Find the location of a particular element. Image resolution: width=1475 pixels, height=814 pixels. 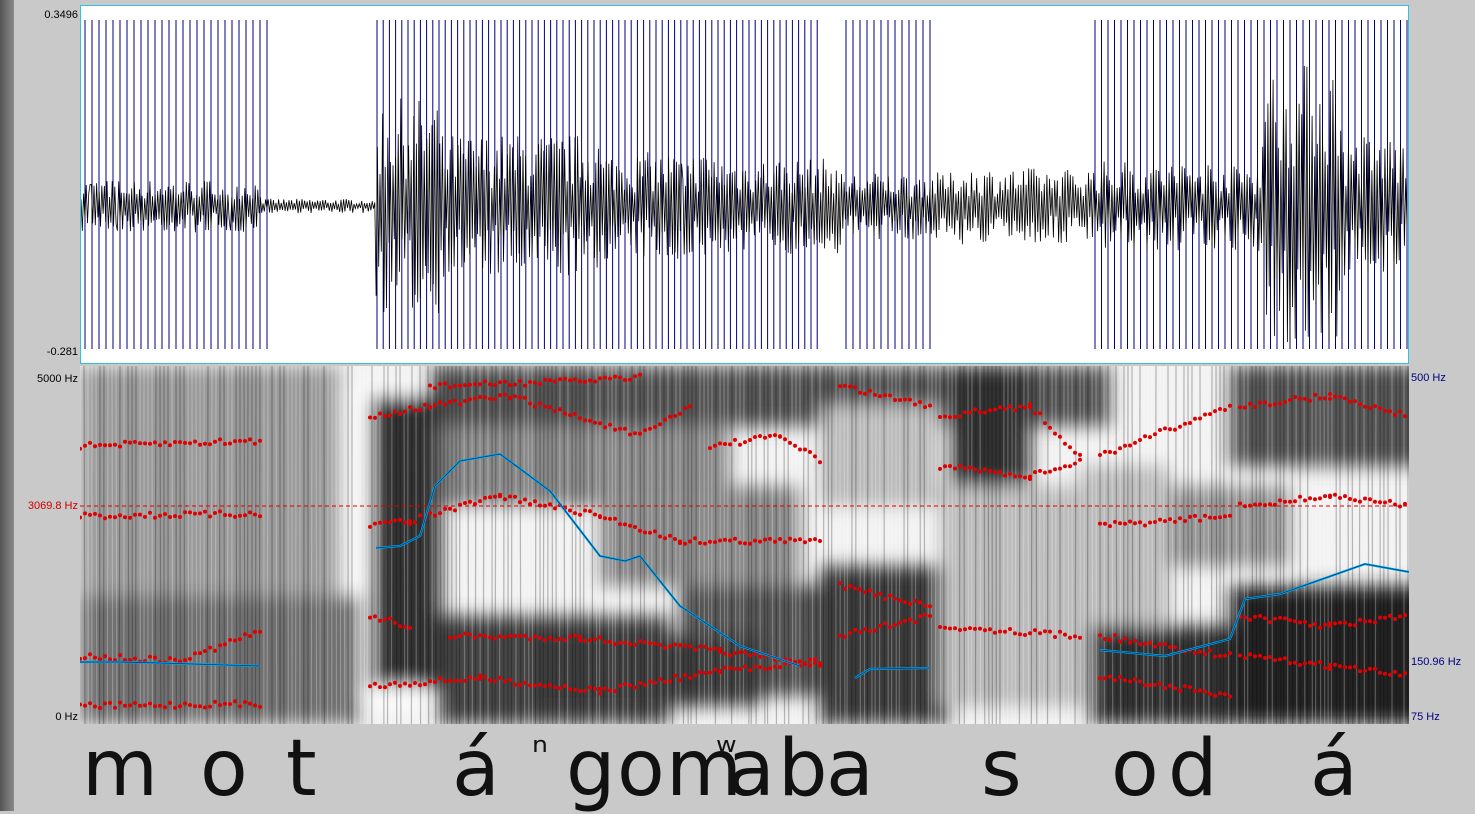

segment-a-acute2: á is located at coordinates (1334, 769).